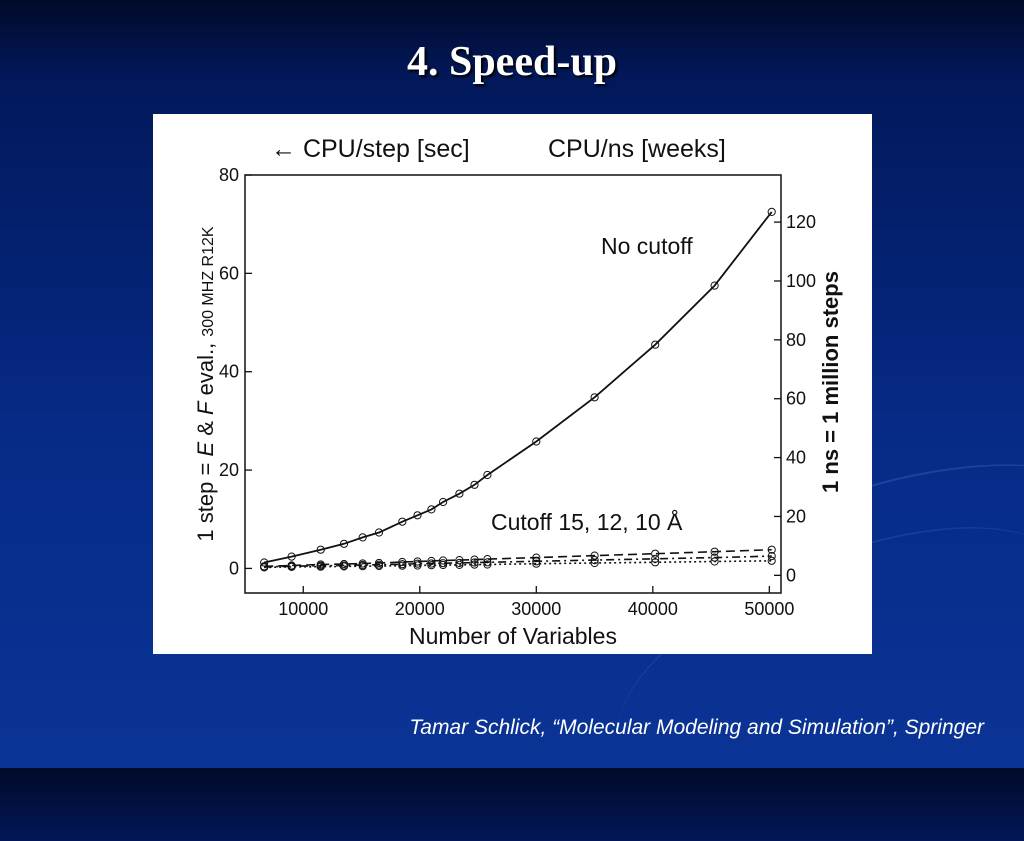 This screenshot has width=1024, height=841. What do you see at coordinates (791, 575) in the screenshot?
I see `y2-tick-label: 0` at bounding box center [791, 575].